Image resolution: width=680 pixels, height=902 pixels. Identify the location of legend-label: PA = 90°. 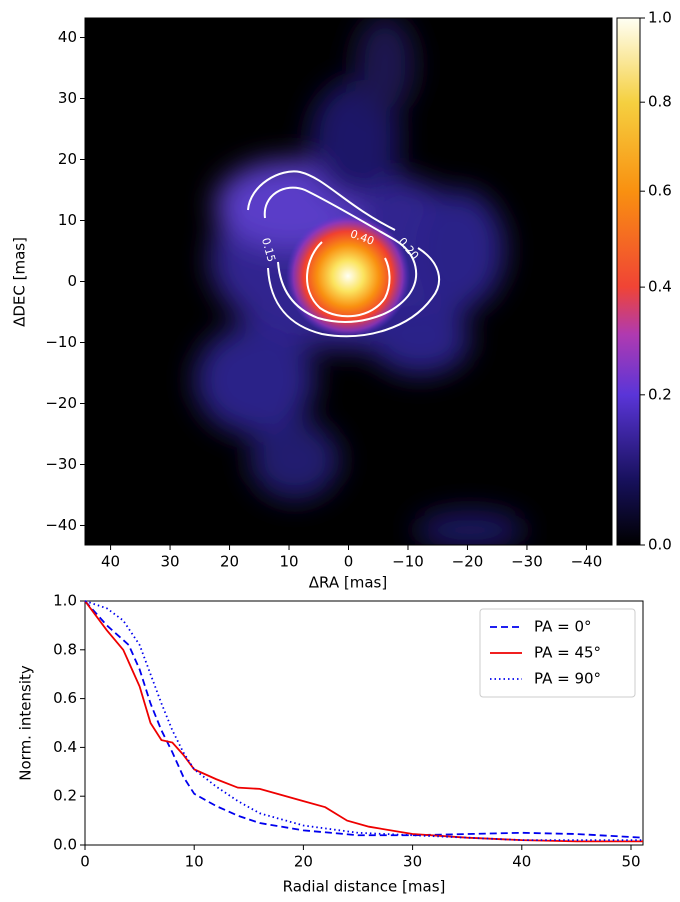
(567, 679).